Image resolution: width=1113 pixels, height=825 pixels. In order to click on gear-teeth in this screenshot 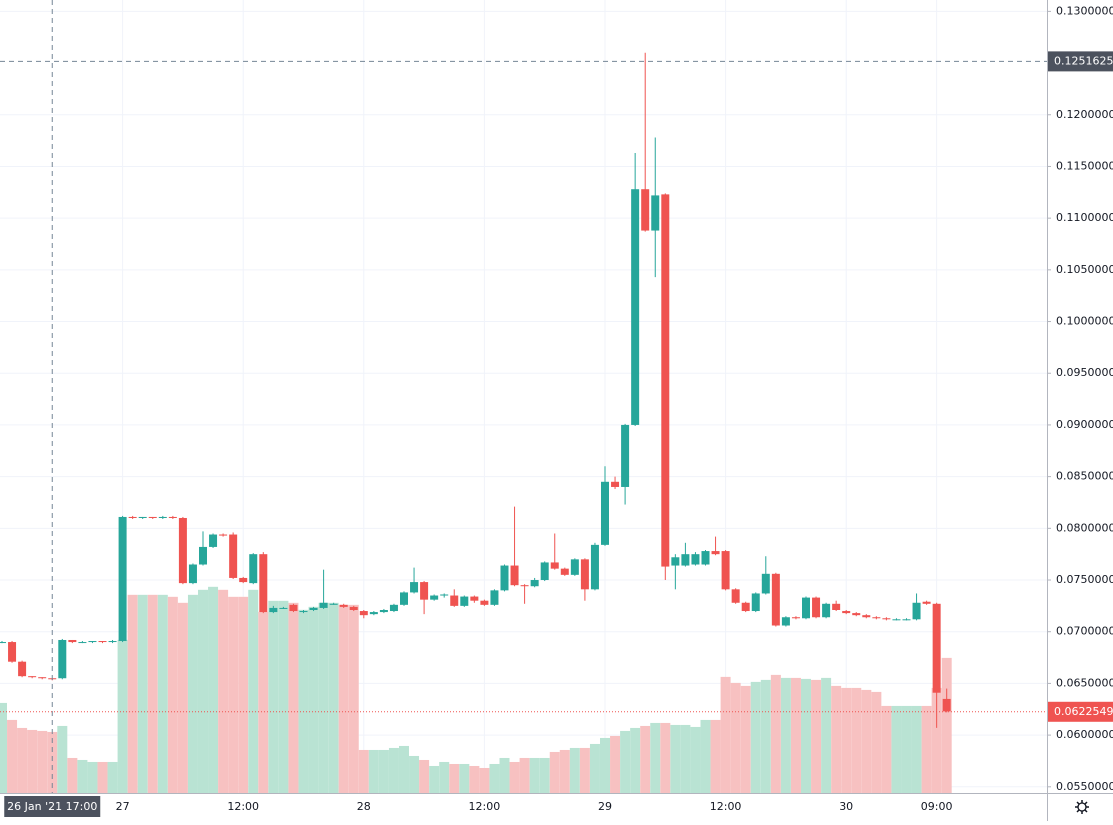, I will do `click(1082, 807)`.